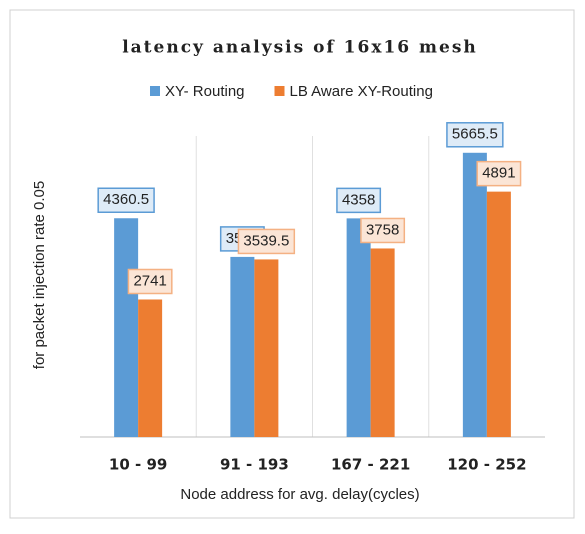 The width and height of the screenshot is (585, 534). I want to click on legend-label: LB Aware XY-Routing, so click(361, 91).